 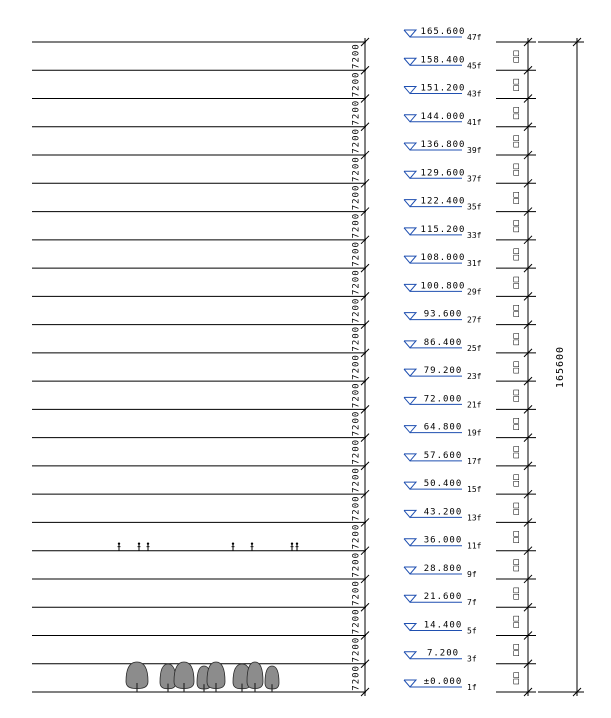 I want to click on floor-label: 19f, so click(x=474, y=433).